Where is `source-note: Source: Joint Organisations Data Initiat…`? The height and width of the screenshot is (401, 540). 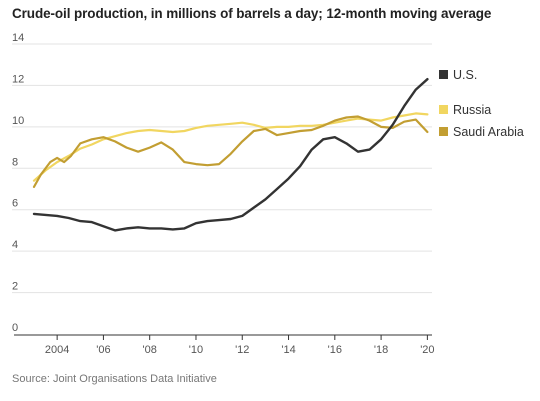 source-note: Source: Joint Organisations Data Initiat… is located at coordinates (114, 379).